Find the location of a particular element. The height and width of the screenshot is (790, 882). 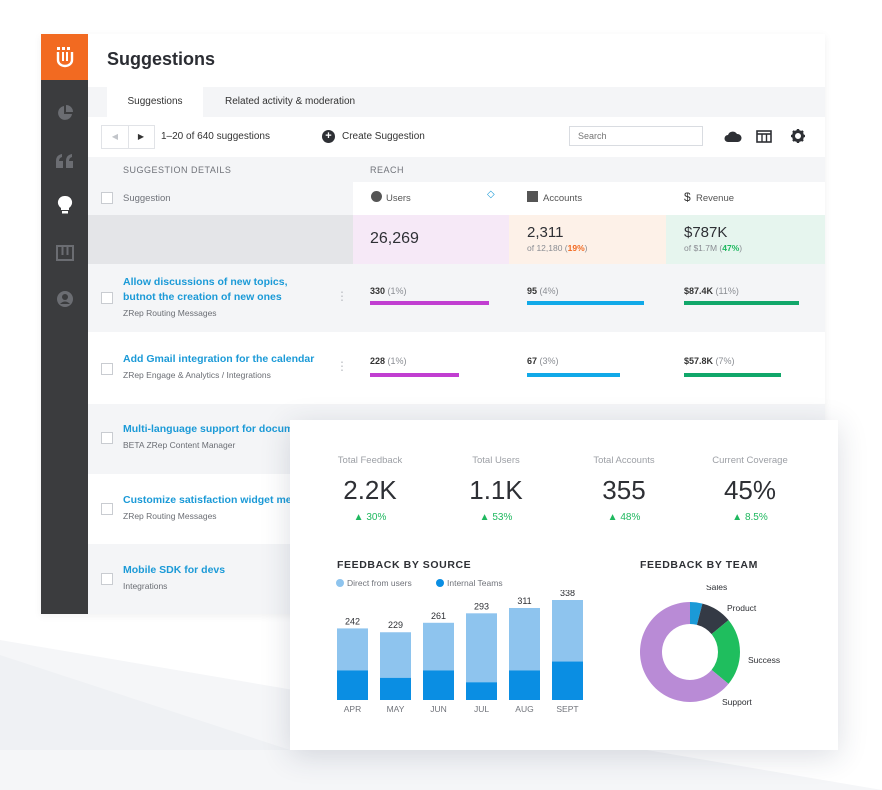

bar-total-label: 261 is located at coordinates (438, 616).